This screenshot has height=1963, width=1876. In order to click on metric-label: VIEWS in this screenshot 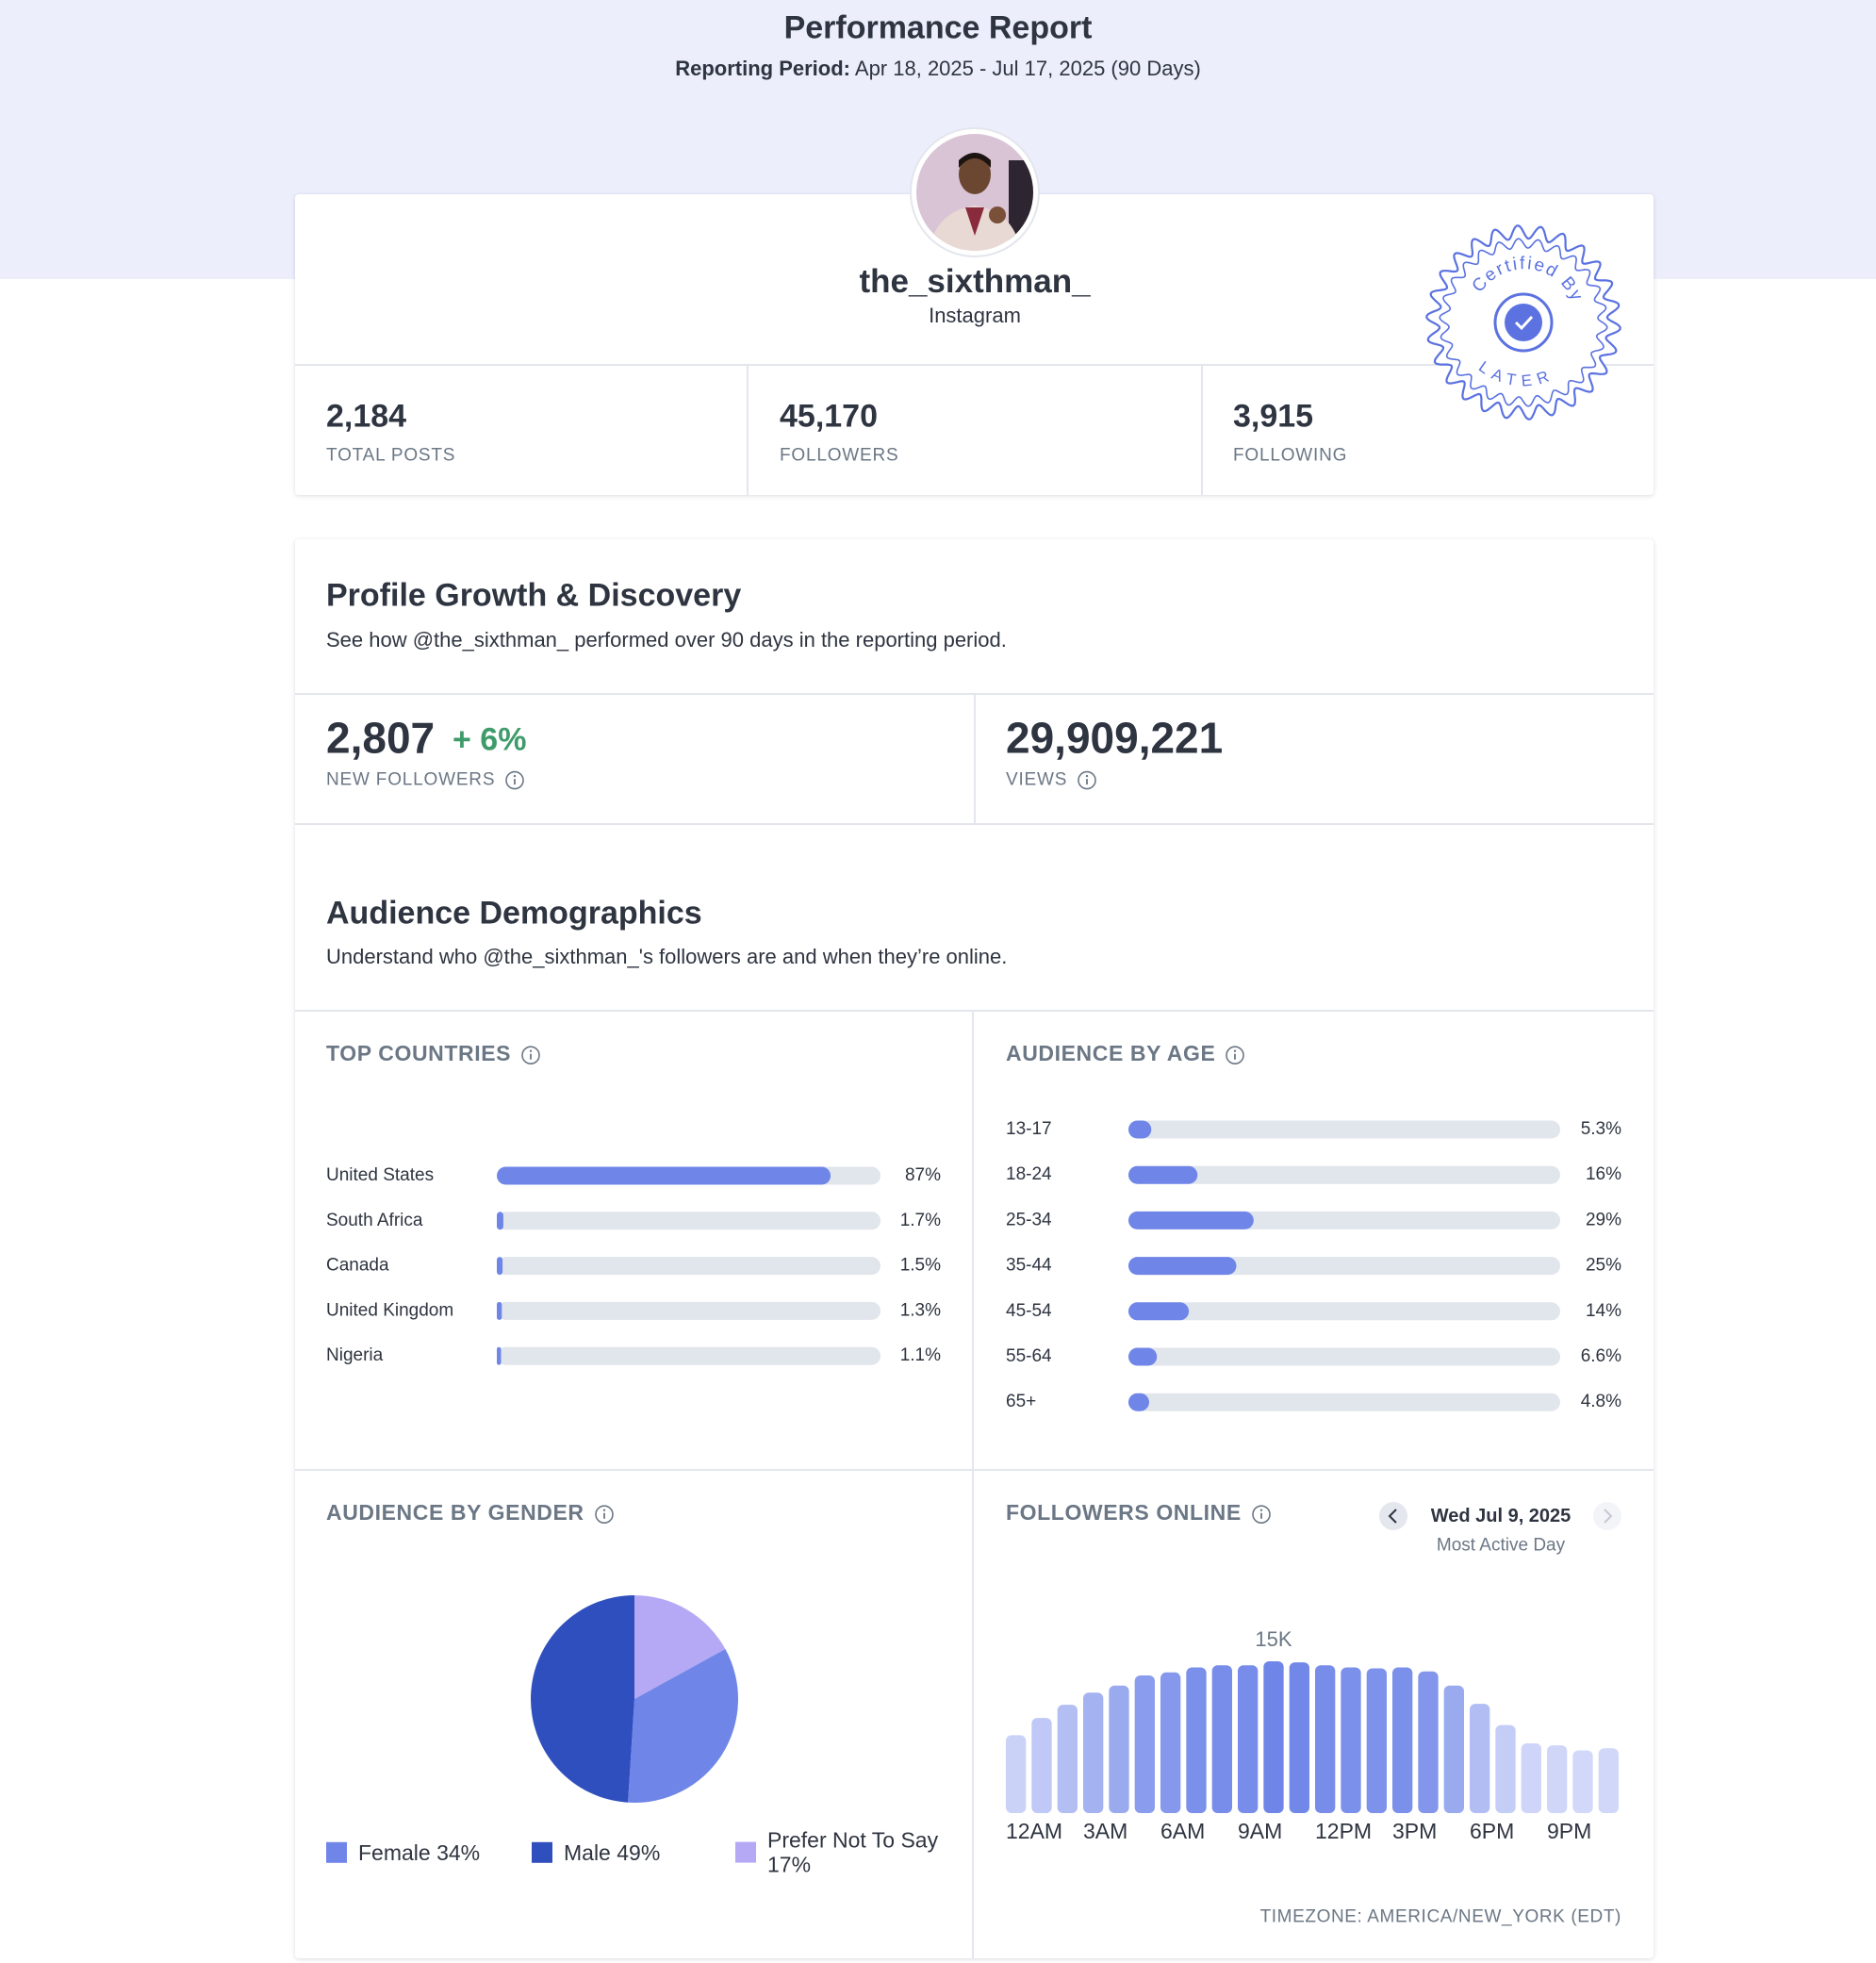, I will do `click(1051, 781)`.